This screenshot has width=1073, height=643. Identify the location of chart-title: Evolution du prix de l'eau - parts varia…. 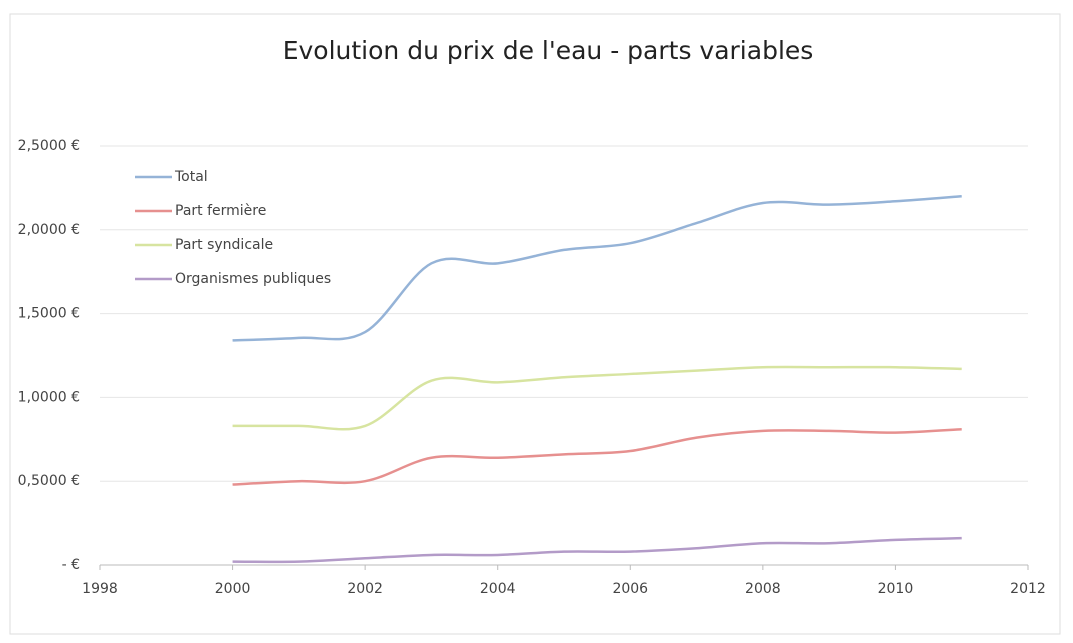
(548, 50).